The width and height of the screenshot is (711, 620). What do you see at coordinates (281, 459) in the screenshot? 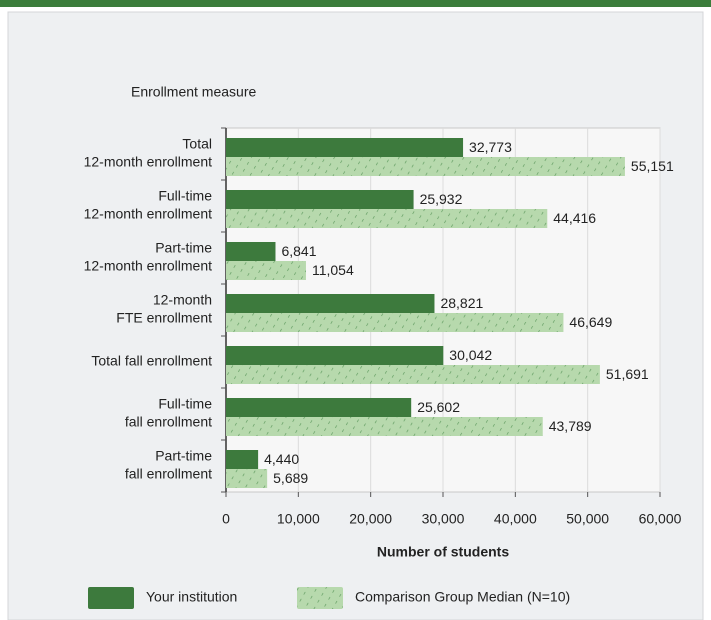
I see `value-label: 4,440` at bounding box center [281, 459].